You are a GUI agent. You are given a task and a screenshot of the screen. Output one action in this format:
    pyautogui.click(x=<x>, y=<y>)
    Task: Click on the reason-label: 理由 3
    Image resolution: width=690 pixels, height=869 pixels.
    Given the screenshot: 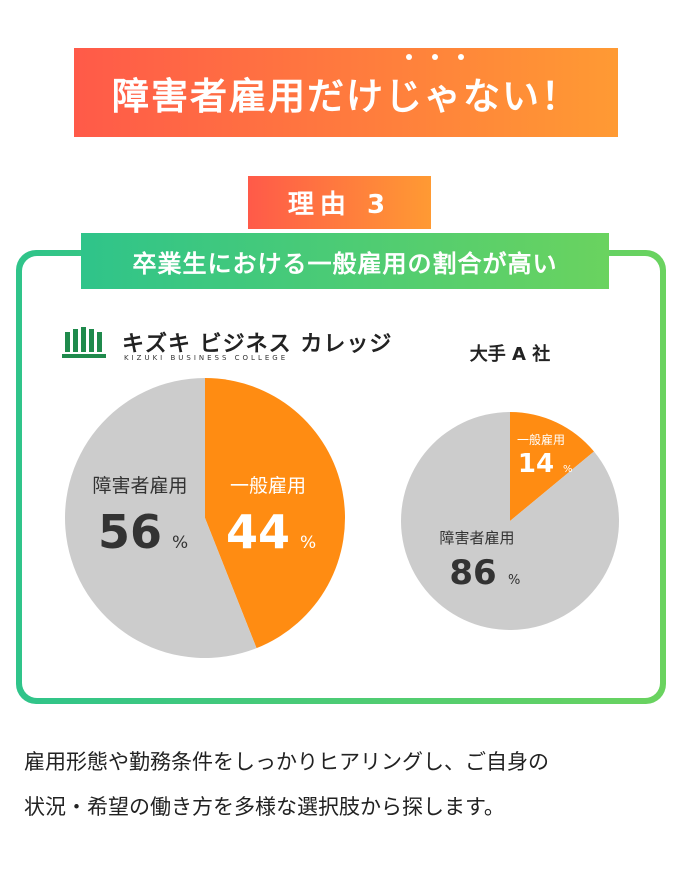 What is the action you would take?
    pyautogui.click(x=339, y=205)
    